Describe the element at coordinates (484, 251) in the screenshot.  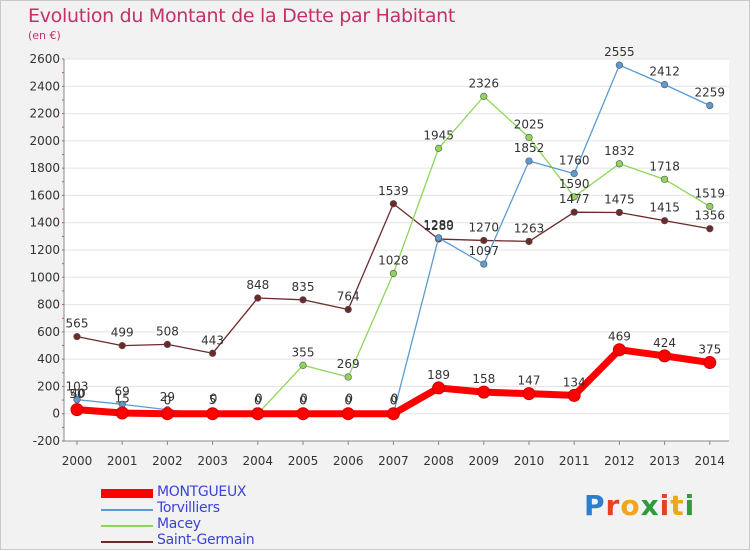
I see `data-label: 1097` at that location.